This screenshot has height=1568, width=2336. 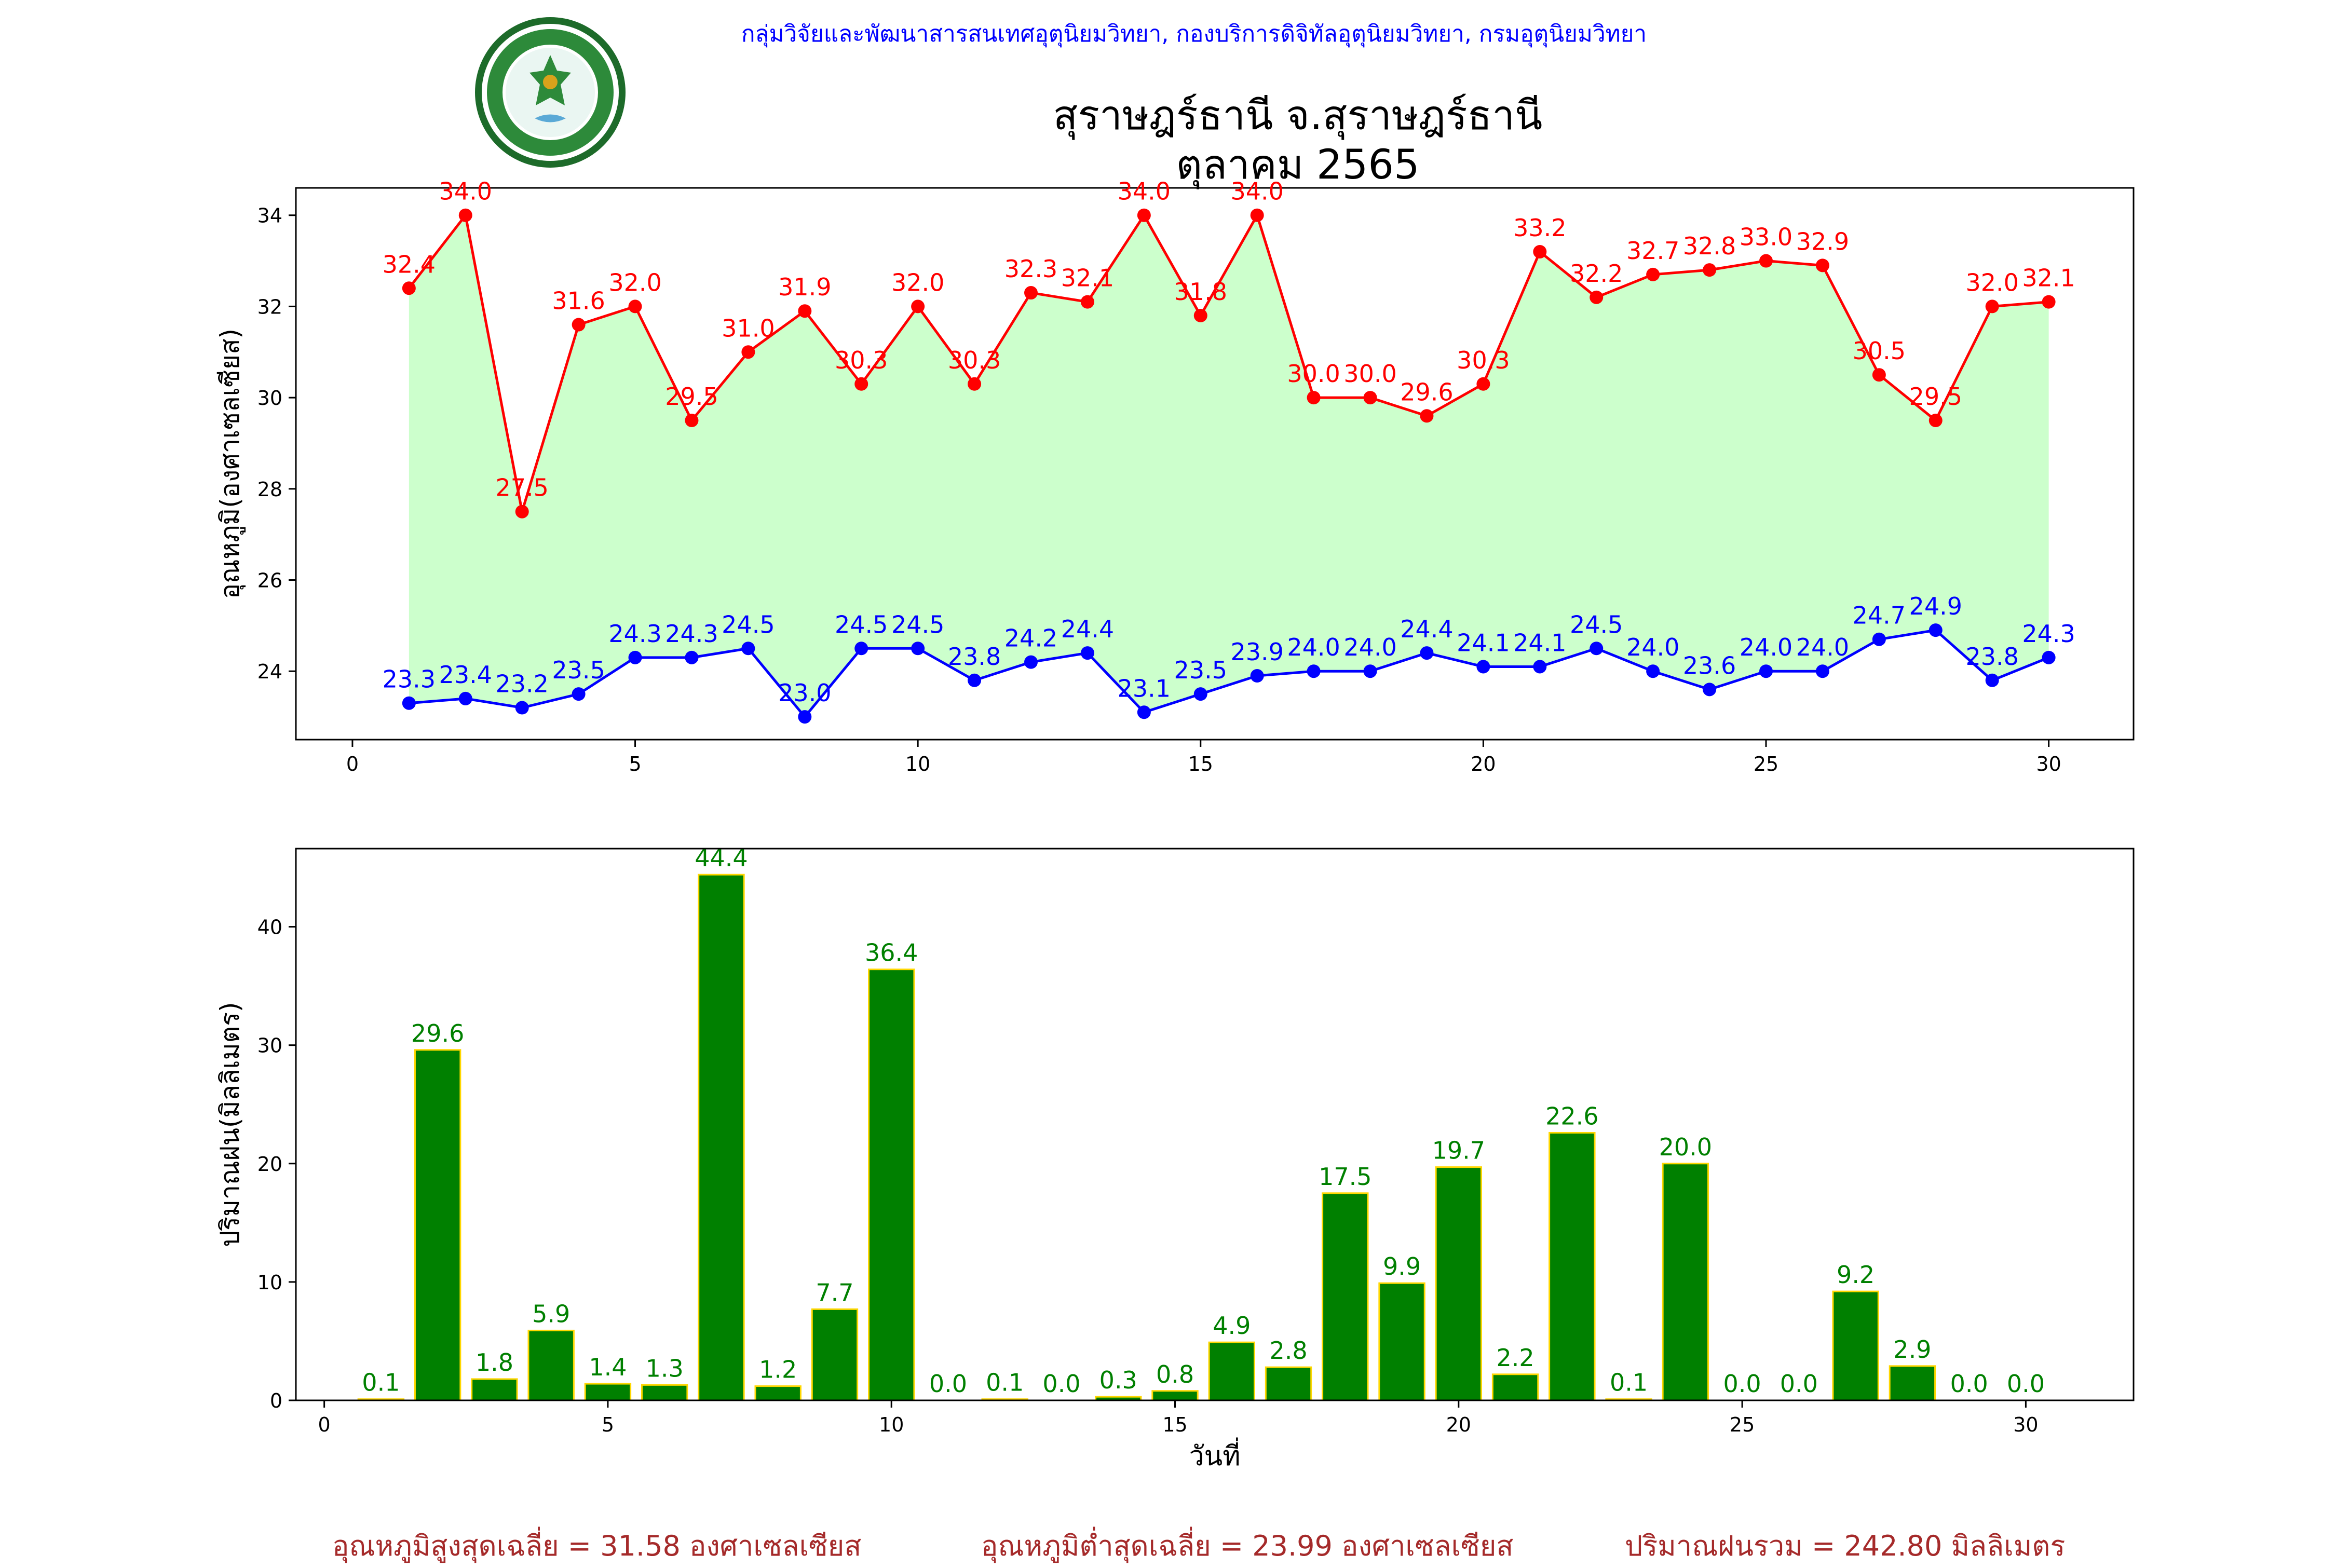 I want to click on tmin-data-label: 23.6, so click(x=1709, y=665).